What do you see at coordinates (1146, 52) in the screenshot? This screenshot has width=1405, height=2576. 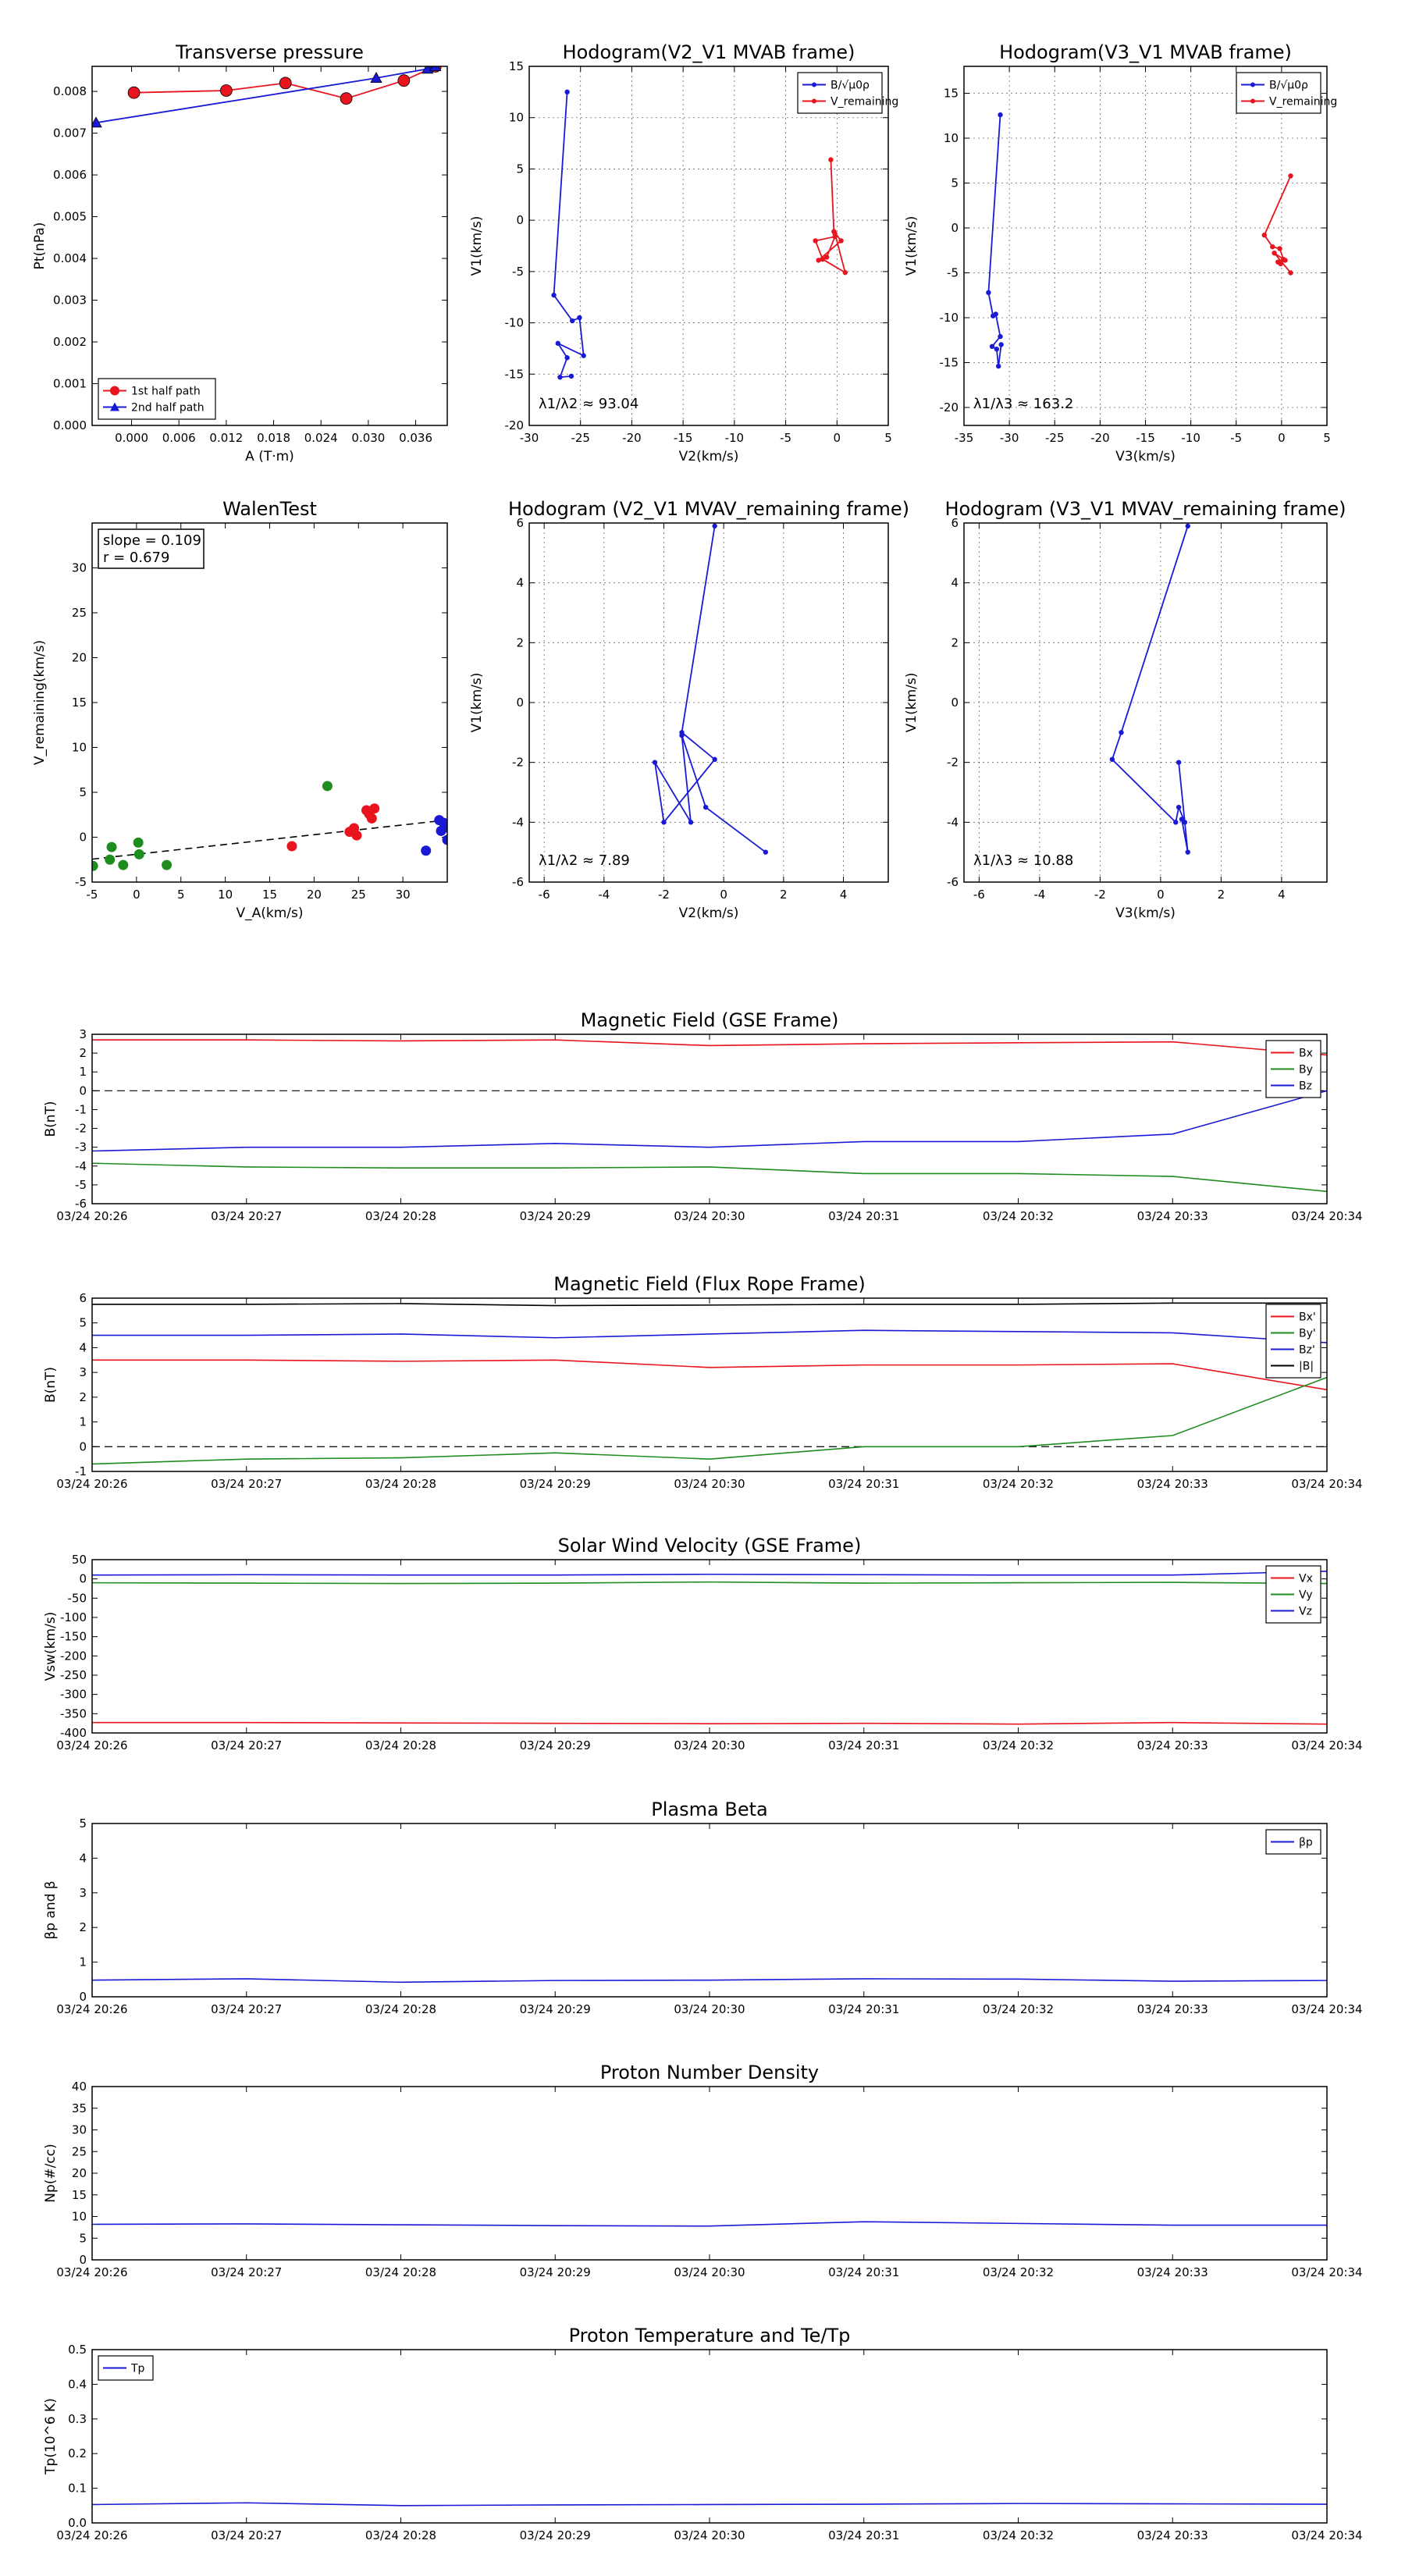 I see `chart-title: Hodogram(V3_V1 MVAB frame)` at bounding box center [1146, 52].